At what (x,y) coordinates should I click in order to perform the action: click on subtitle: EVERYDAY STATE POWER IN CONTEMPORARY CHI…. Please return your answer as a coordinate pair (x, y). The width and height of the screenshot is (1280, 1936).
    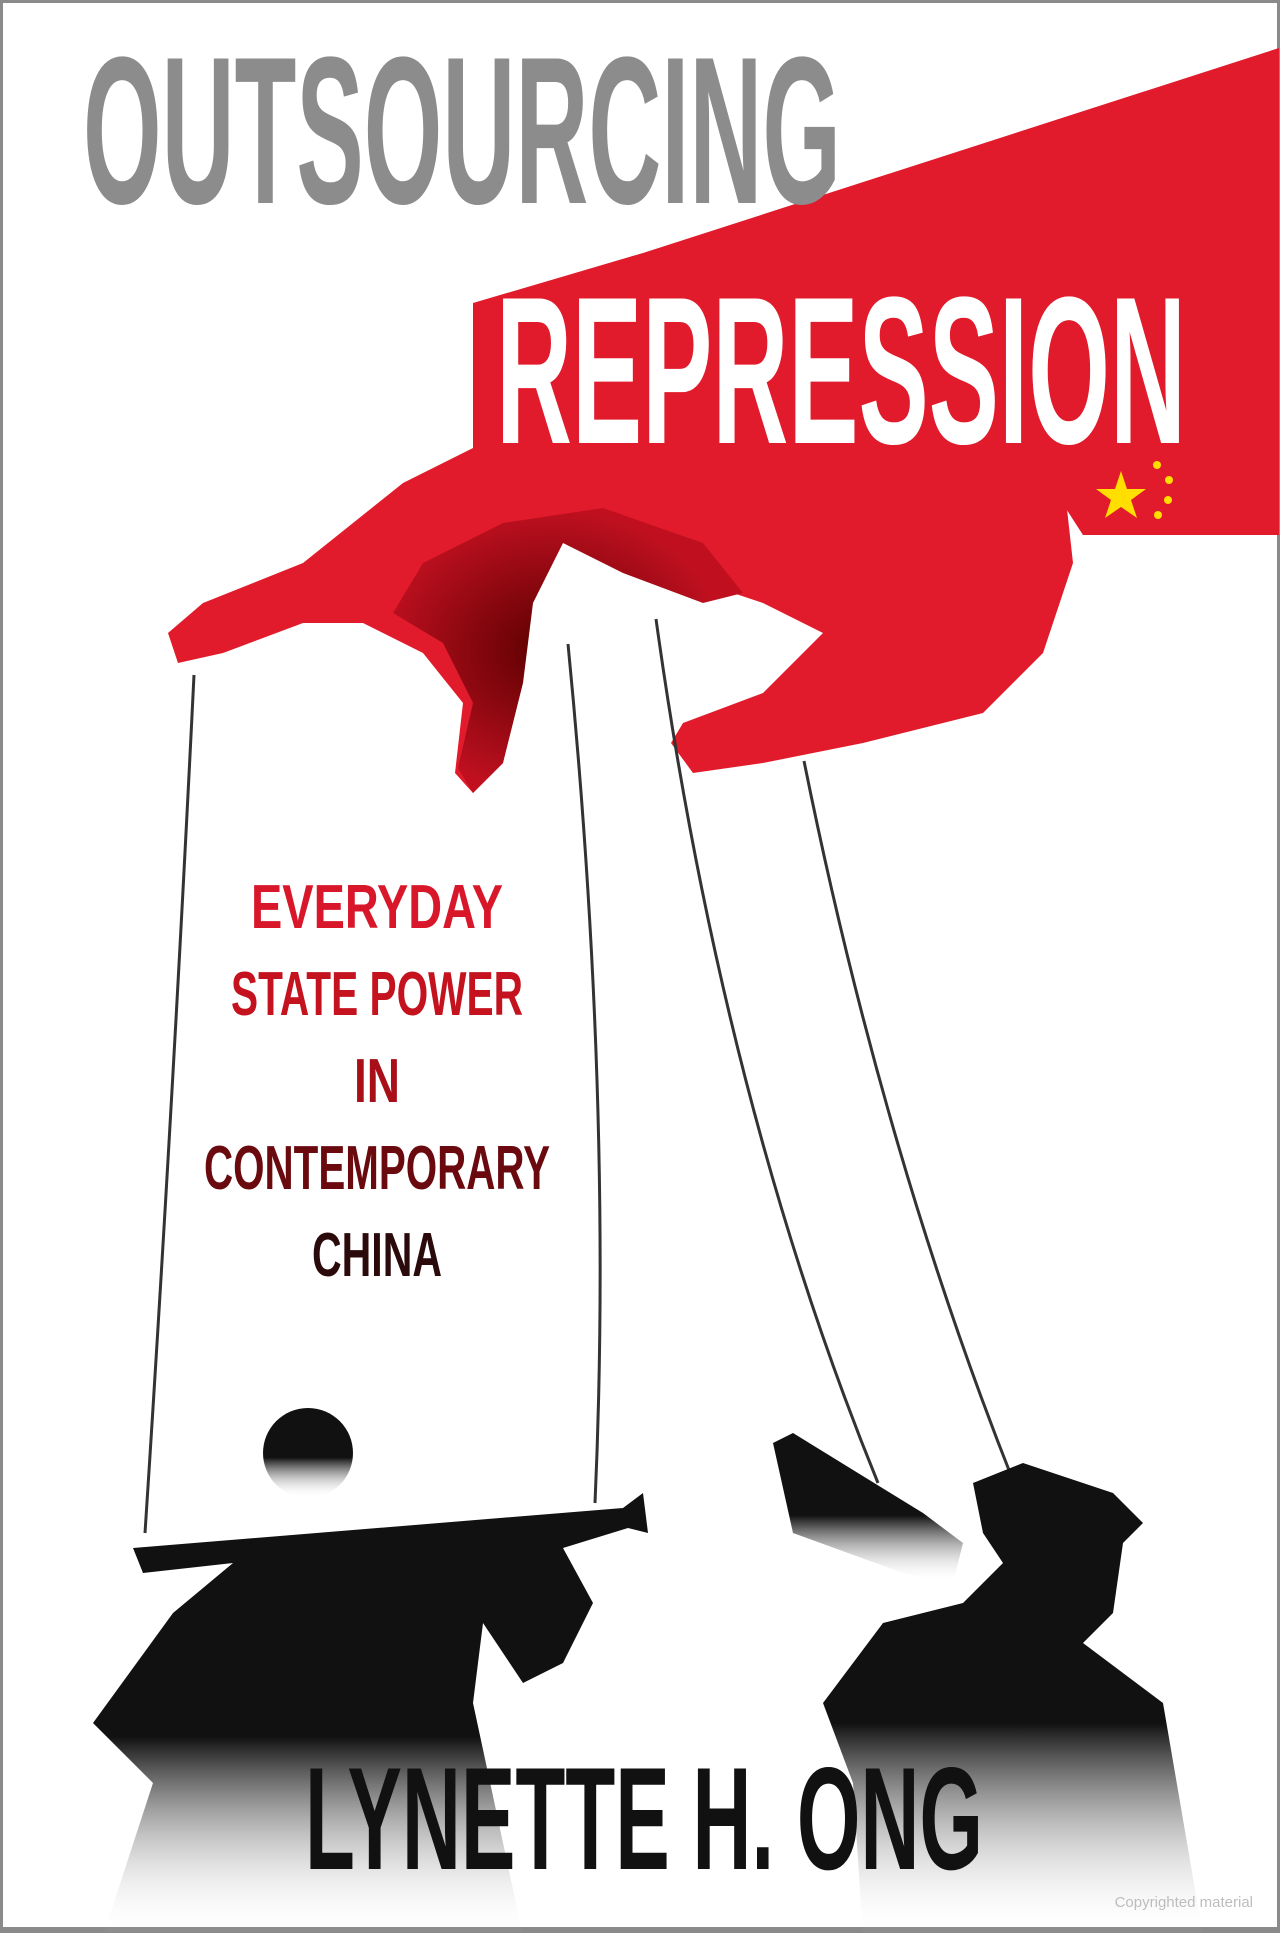
    Looking at the image, I should click on (377, 1081).